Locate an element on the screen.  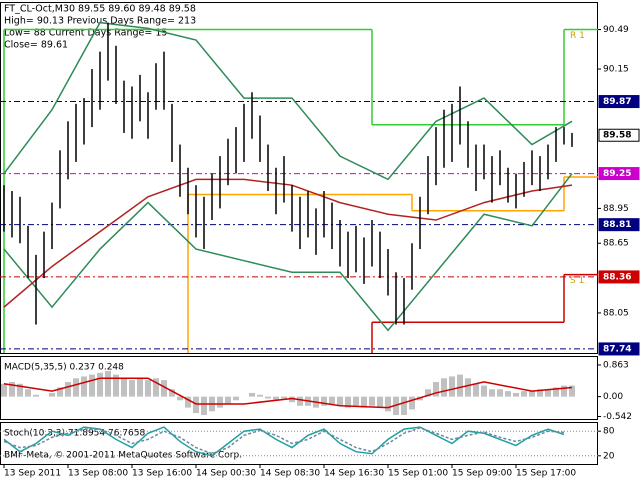
y-tick-label: 0.00 is located at coordinates (613, 397).